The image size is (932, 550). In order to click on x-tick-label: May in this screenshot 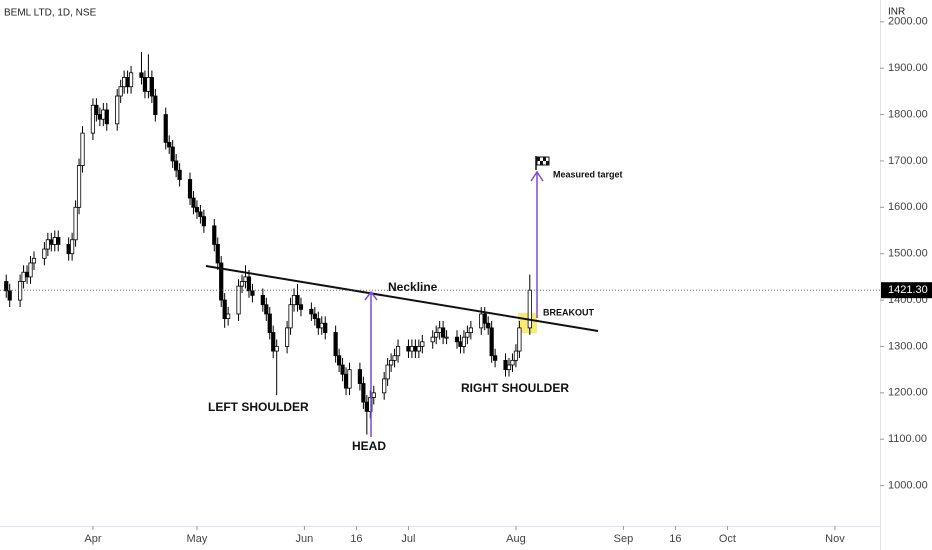, I will do `click(197, 539)`.